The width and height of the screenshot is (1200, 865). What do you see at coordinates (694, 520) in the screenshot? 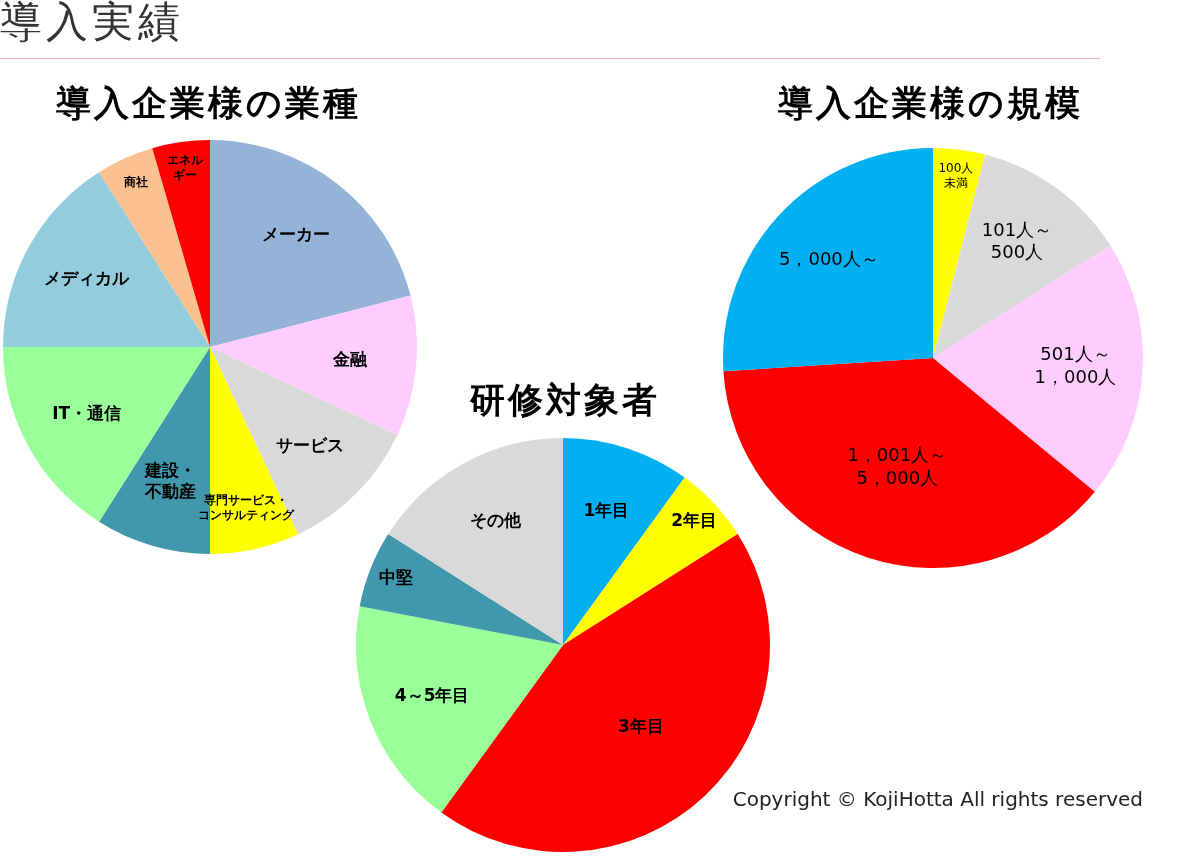
I see `slice-label: 2年目` at bounding box center [694, 520].